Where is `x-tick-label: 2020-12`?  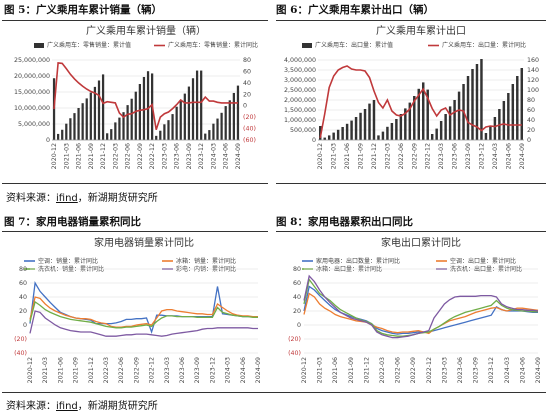 x-tick-label: 2020-12 is located at coordinates (30, 370).